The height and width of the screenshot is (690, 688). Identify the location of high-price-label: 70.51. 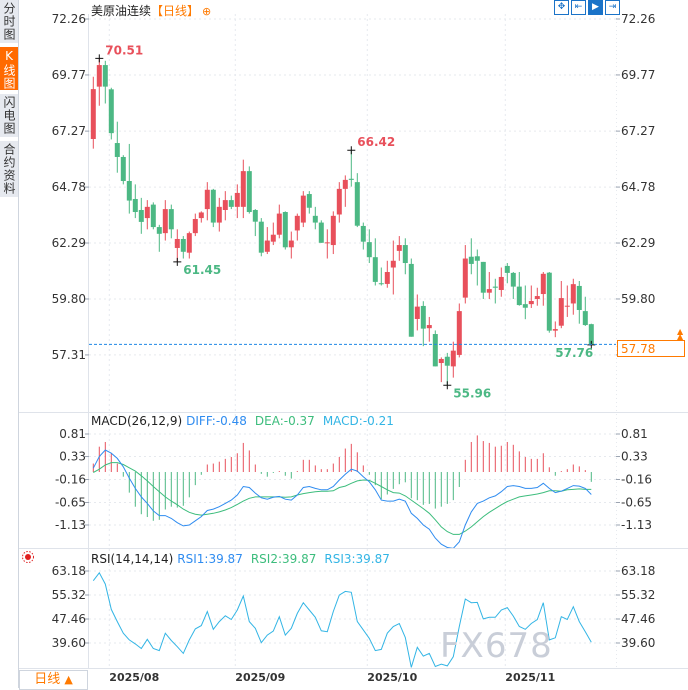
(124, 50).